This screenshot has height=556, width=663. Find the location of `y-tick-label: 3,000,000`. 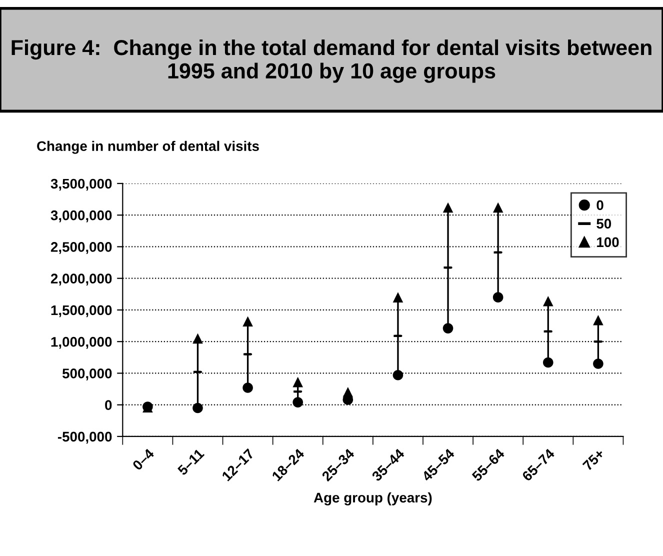

y-tick-label: 3,000,000 is located at coordinates (81, 216).